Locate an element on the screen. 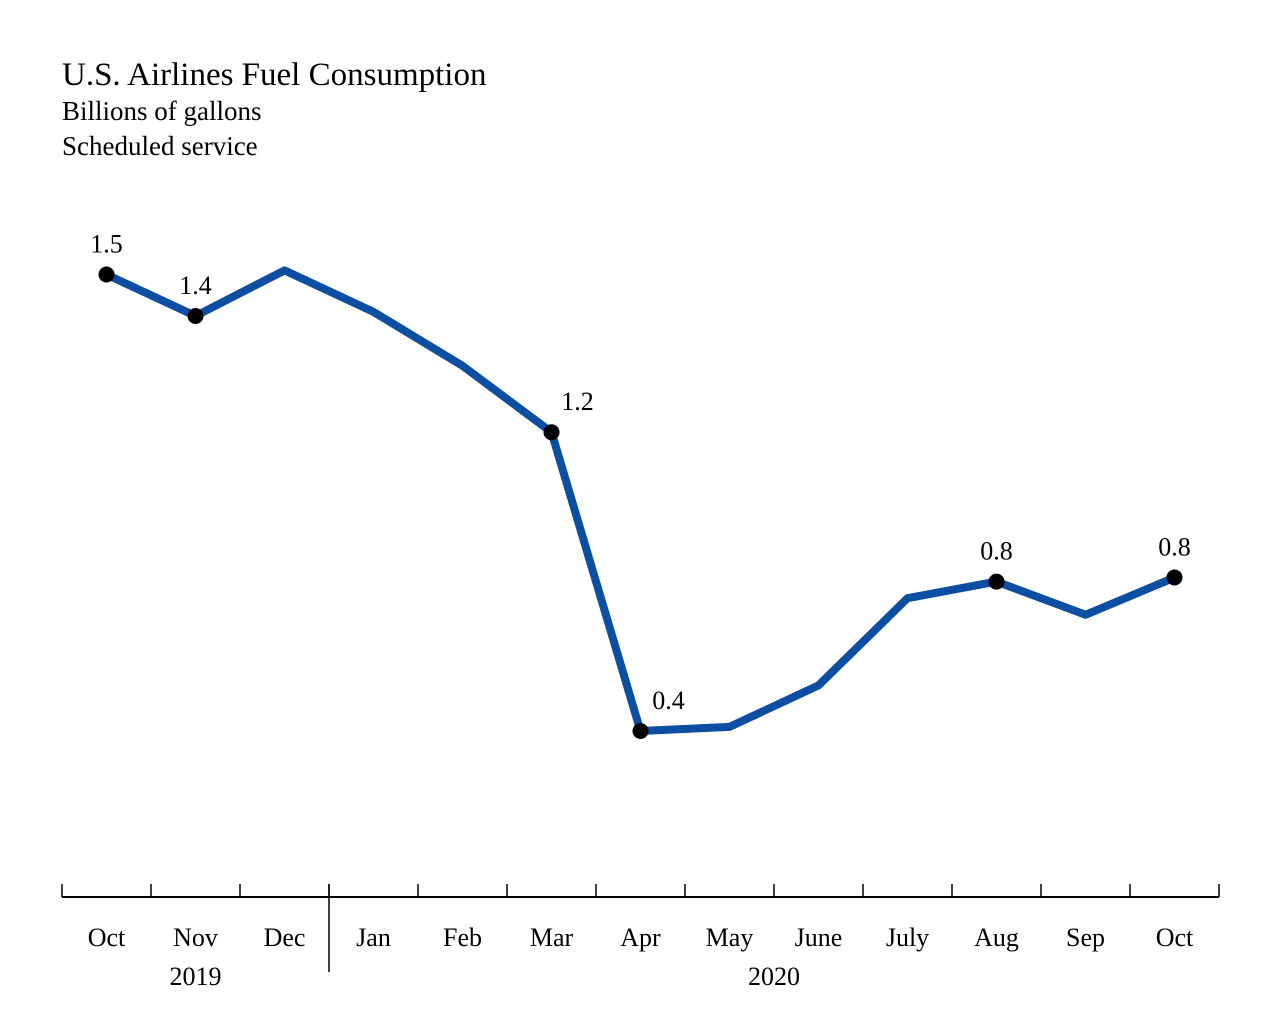 This screenshot has height=1020, width=1268. x-tick-label: Nov is located at coordinates (195, 937).